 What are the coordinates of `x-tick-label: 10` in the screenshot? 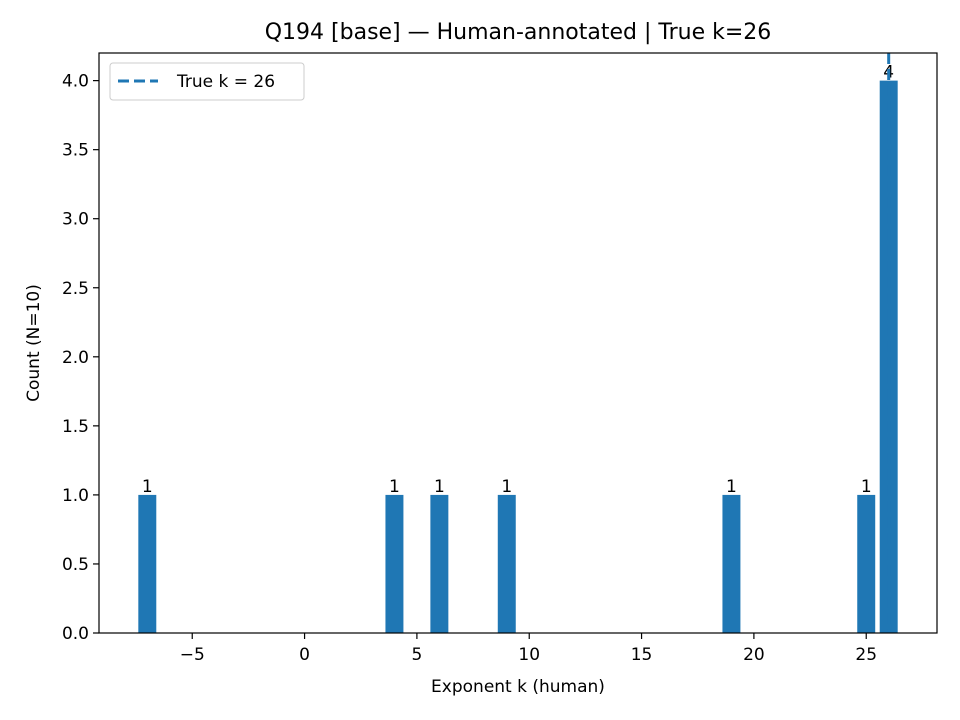 It's located at (529, 655).